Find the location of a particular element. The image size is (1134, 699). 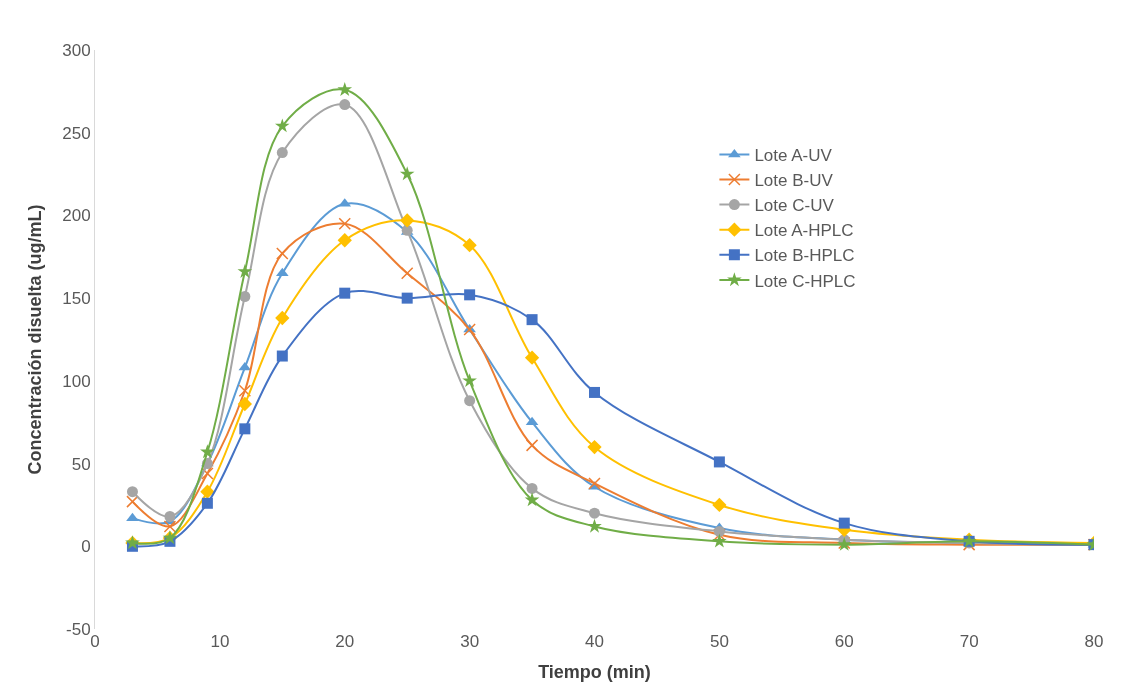

legend-label: Lote A-UV is located at coordinates (793, 156).